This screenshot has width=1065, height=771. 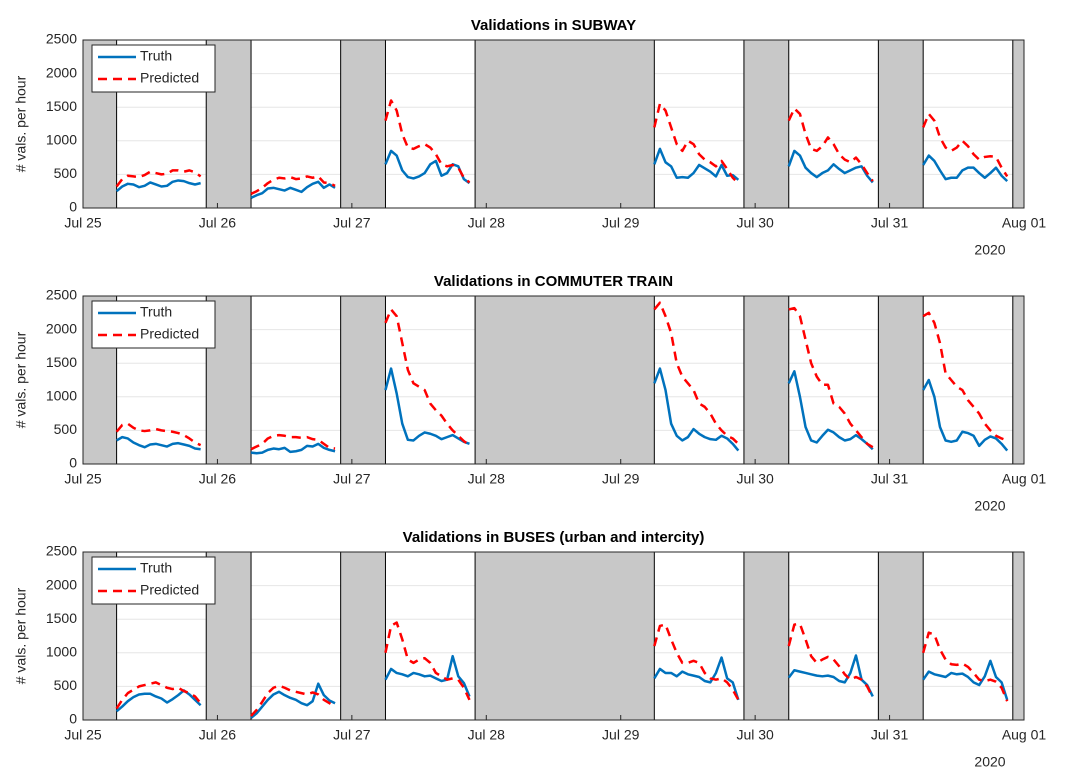 What do you see at coordinates (553, 281) in the screenshot?
I see `chart-title: Validations in COMMUTER TRAIN` at bounding box center [553, 281].